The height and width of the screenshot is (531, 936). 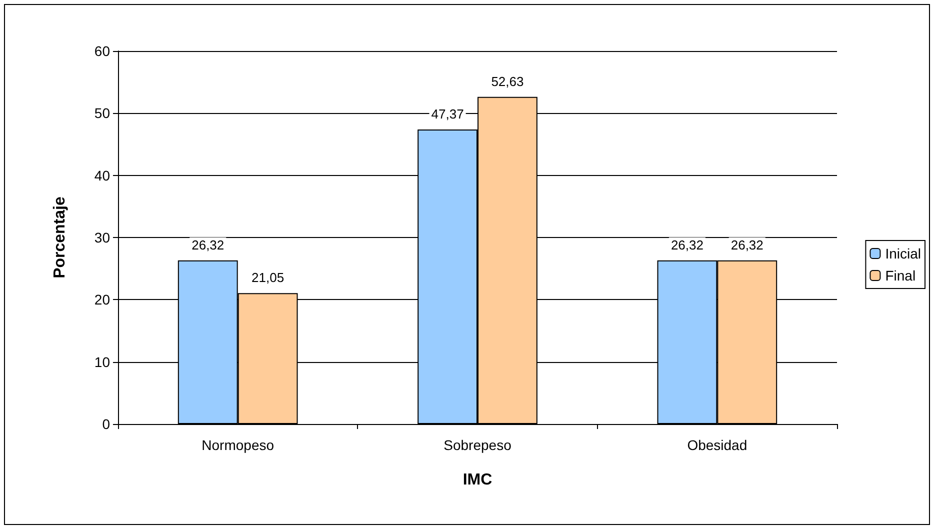 I want to click on data-label: 21,05, so click(x=268, y=278).